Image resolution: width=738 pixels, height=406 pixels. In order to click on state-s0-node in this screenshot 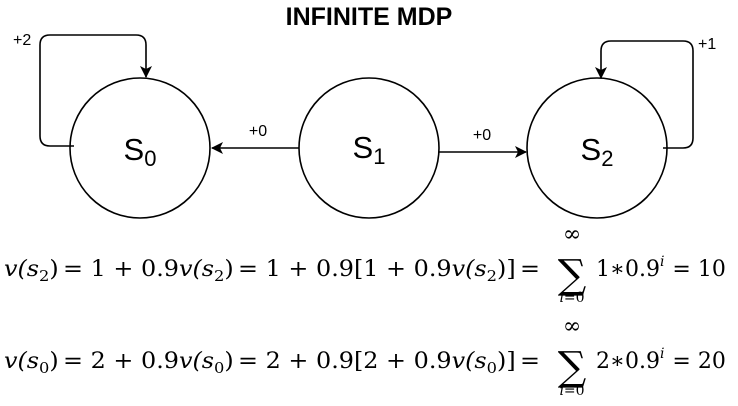, I will do `click(140, 148)`.